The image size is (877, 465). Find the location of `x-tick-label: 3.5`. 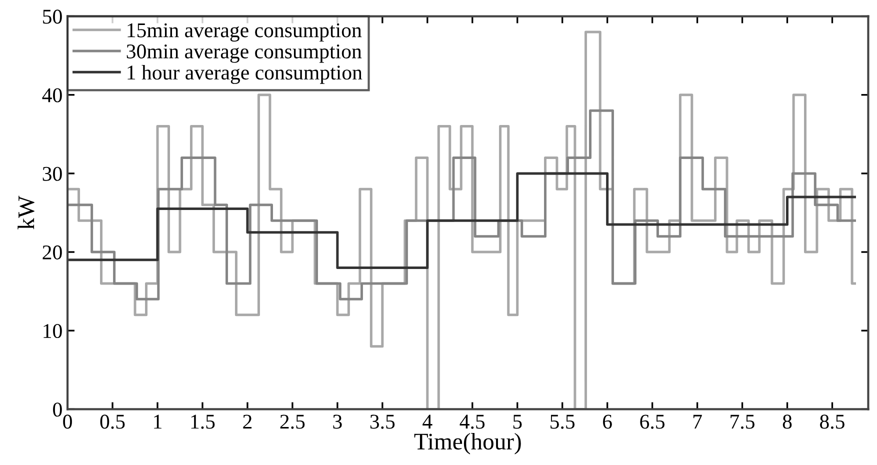

x-tick-label: 3.5 is located at coordinates (382, 421).